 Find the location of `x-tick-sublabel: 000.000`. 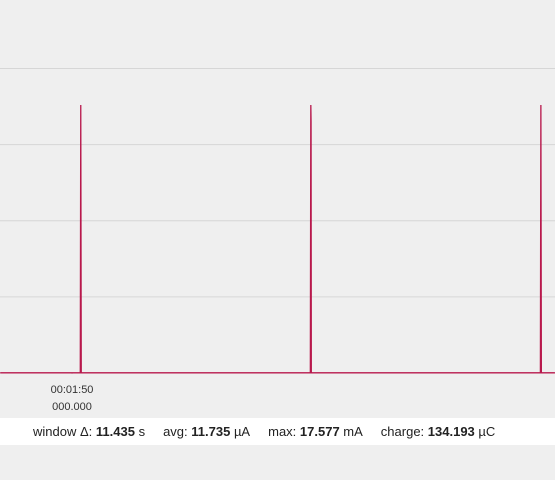

x-tick-sublabel: 000.000 is located at coordinates (72, 407).